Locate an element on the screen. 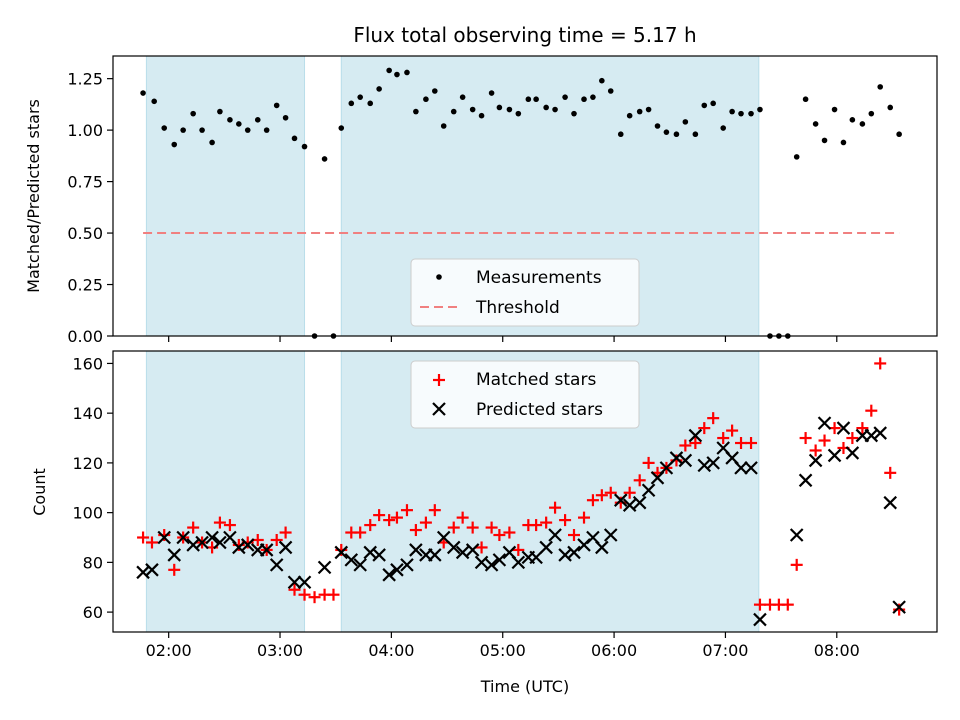 The width and height of the screenshot is (960, 720). ratio-legend: Measurements Threshold is located at coordinates (525, 292).